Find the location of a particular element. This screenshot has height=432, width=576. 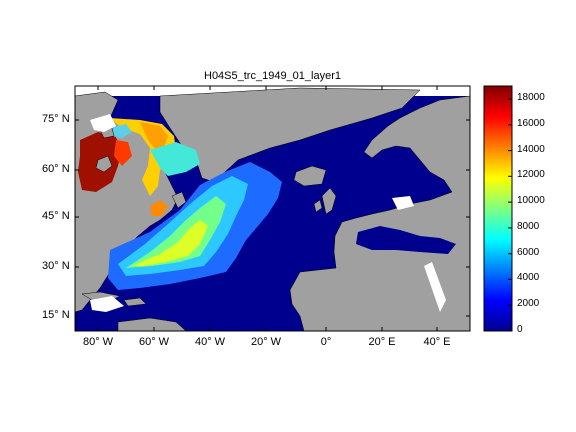

tracer-field is located at coordinates (180, 204).